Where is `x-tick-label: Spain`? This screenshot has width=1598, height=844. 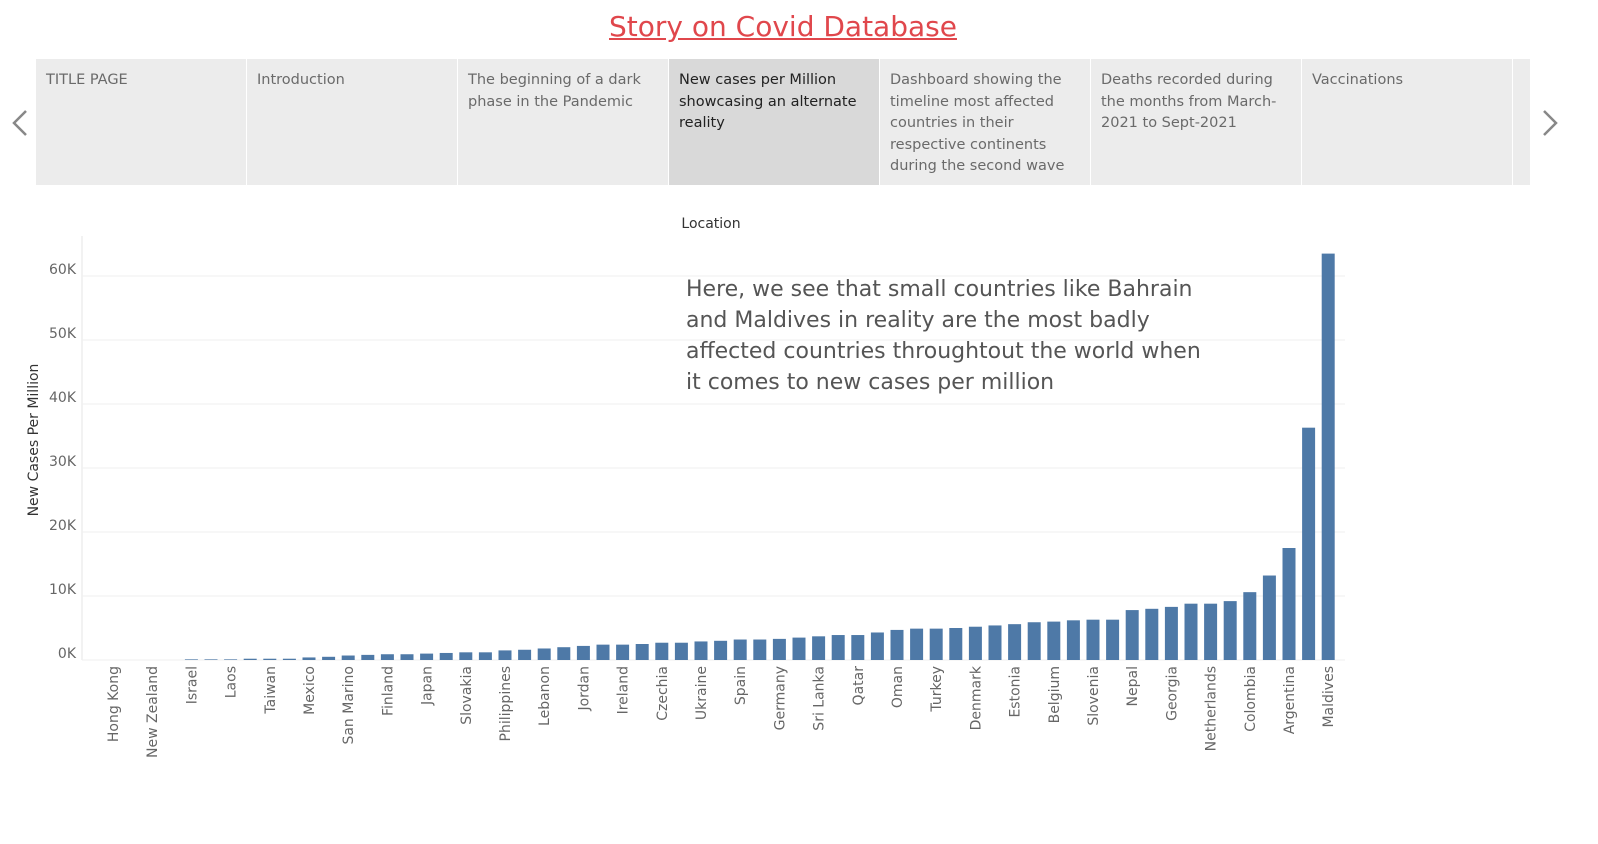 x-tick-label: Spain is located at coordinates (741, 685).